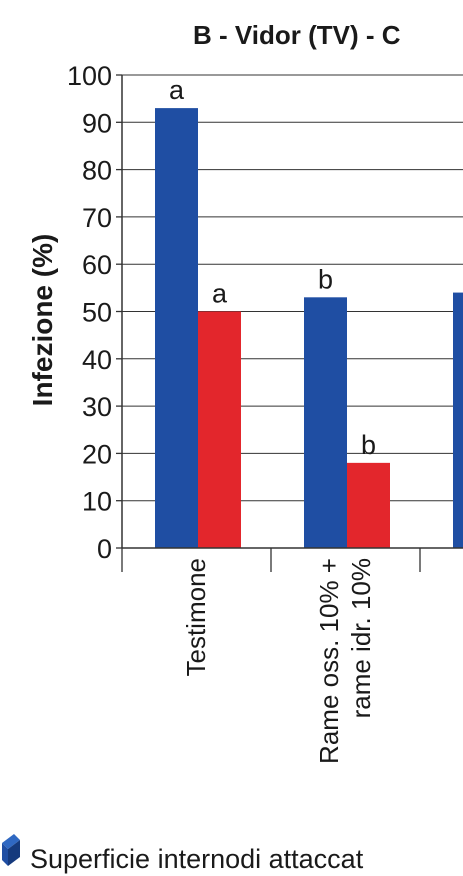 This screenshot has width=463, height=876. Describe the element at coordinates (89, 76) in the screenshot. I see `y-tick-label: 100` at that location.